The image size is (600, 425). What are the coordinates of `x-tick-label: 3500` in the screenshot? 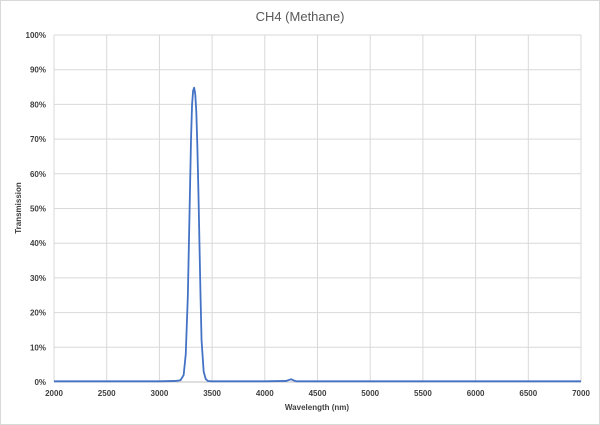 It's located at (212, 393).